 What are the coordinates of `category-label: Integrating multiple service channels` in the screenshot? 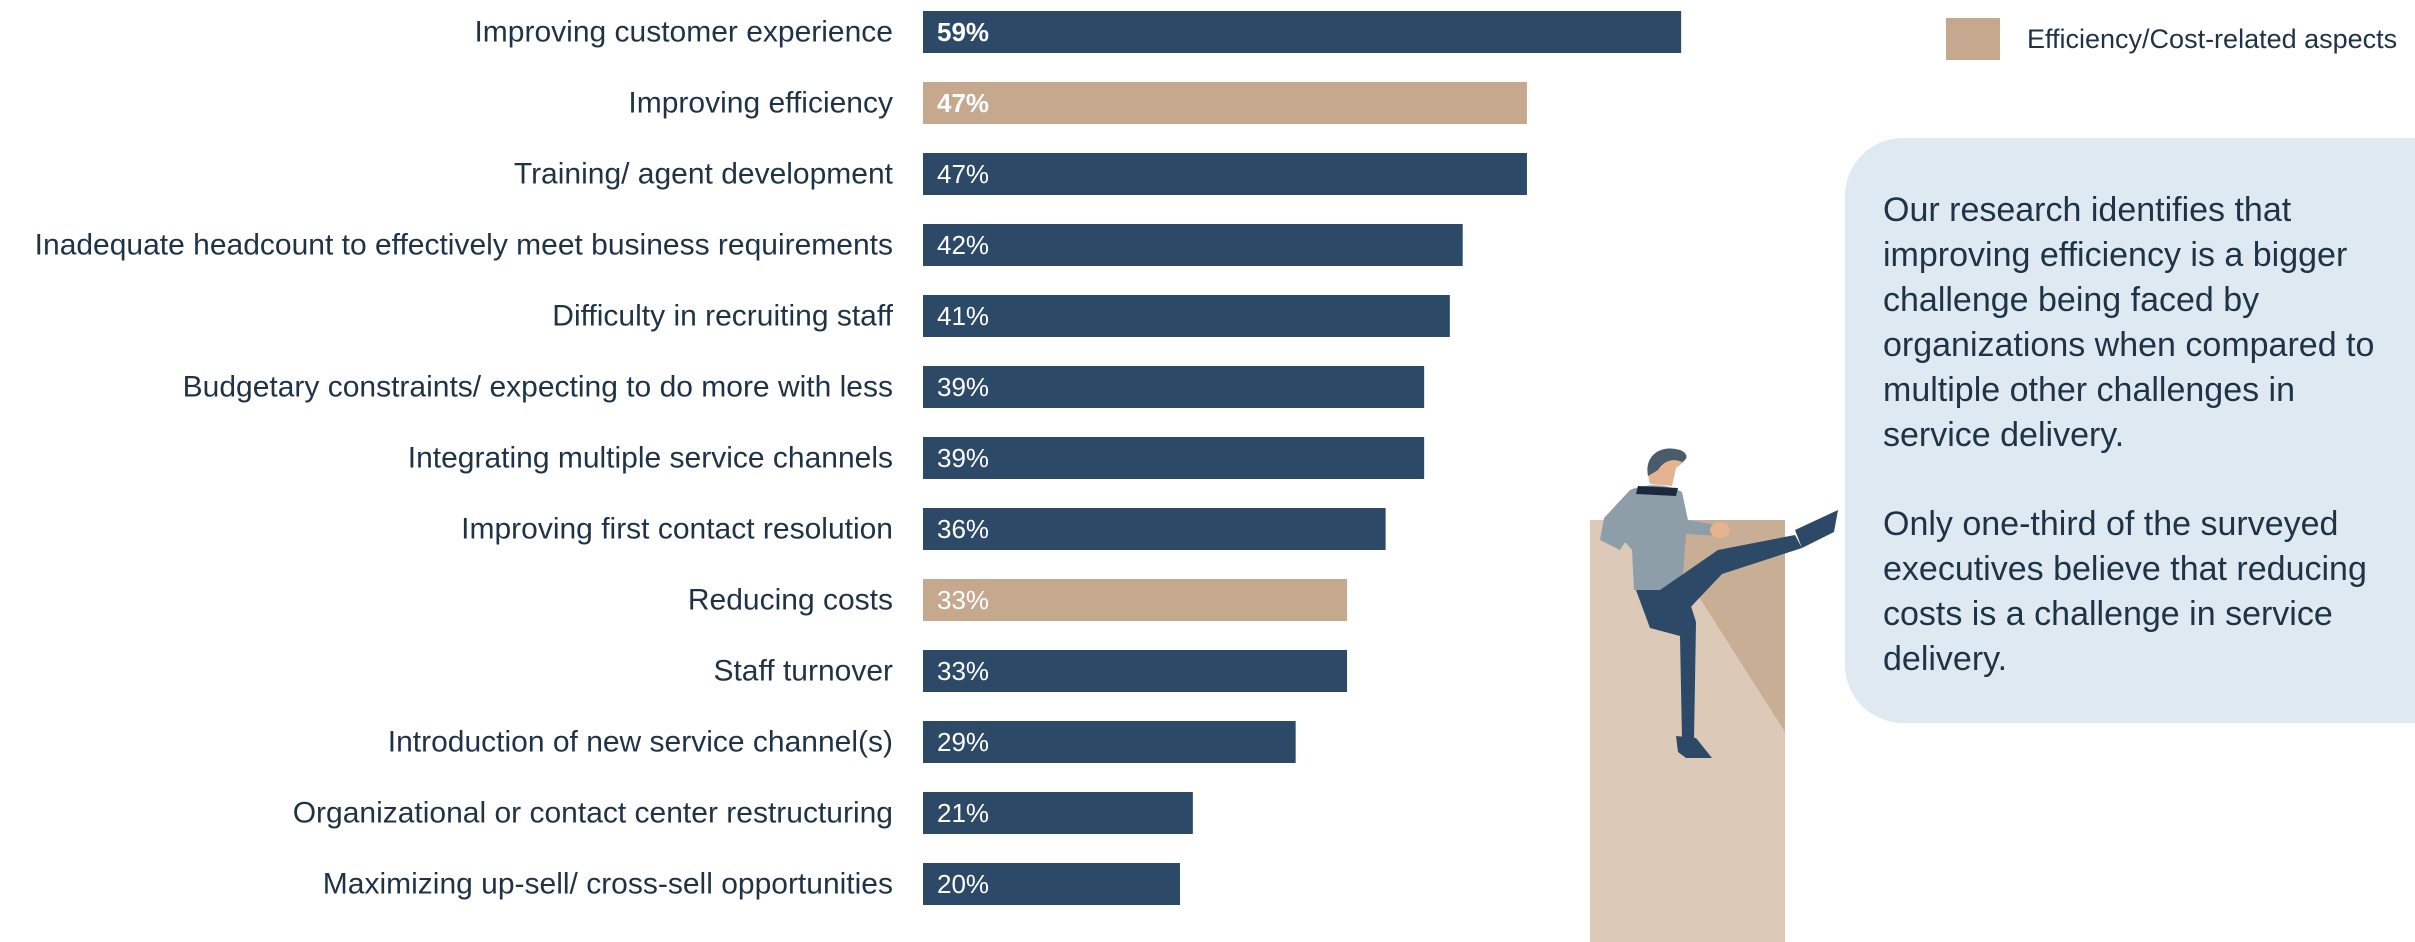 It's located at (650, 458).